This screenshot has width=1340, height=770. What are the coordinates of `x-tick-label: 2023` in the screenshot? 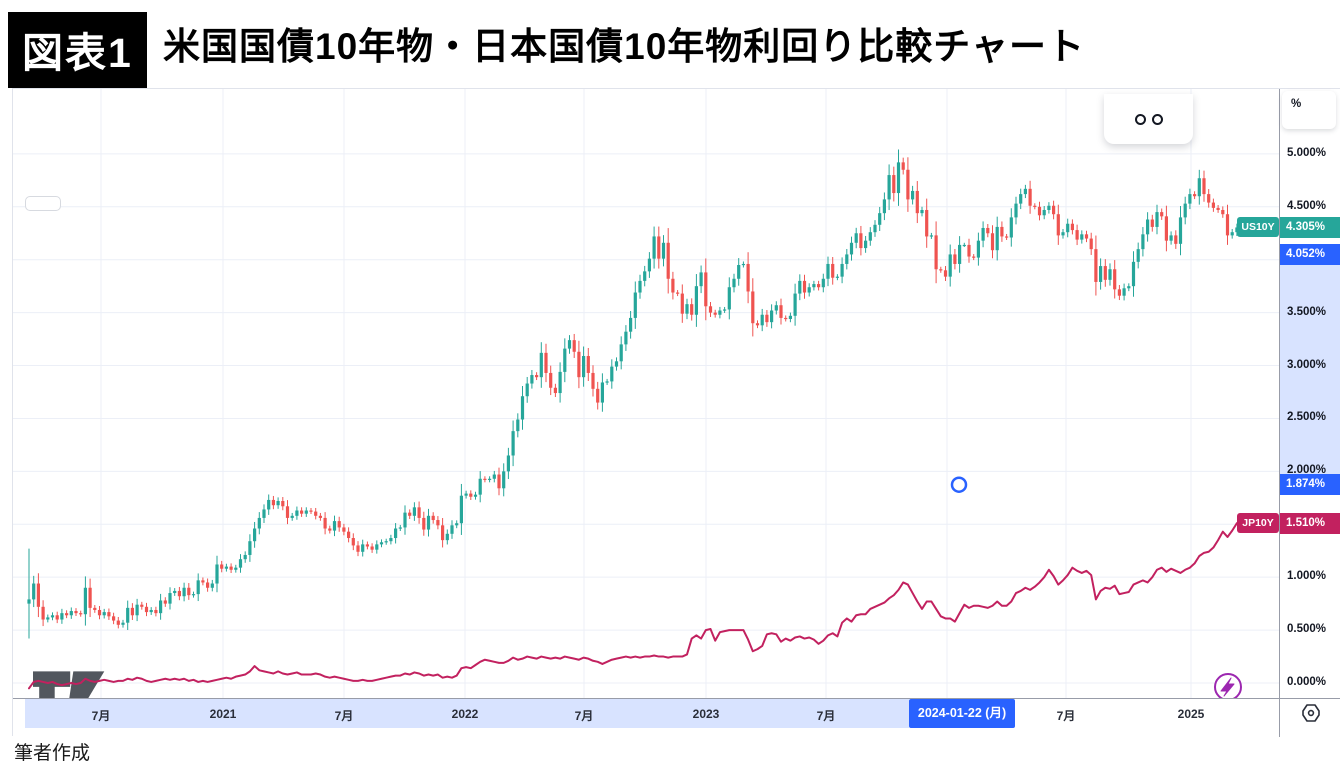 It's located at (706, 714).